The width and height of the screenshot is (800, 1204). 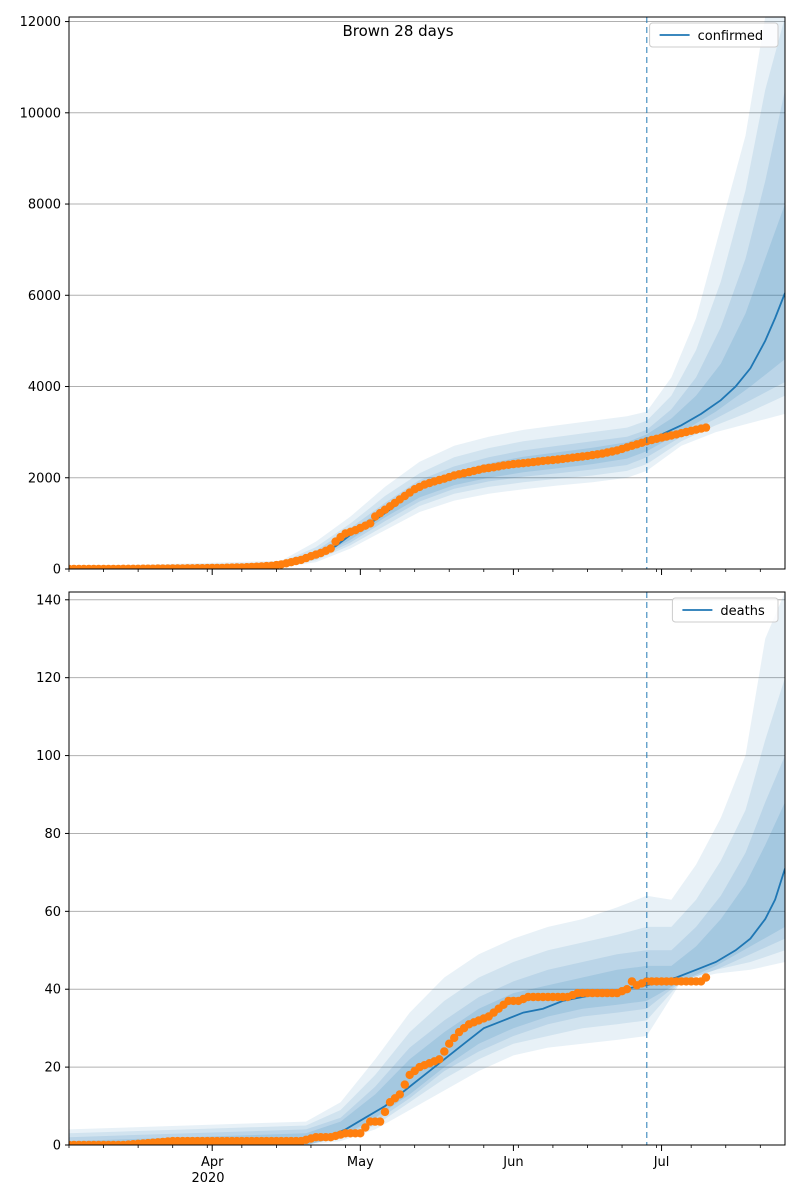 I want to click on y-tick-label: 8000, so click(x=44, y=205).